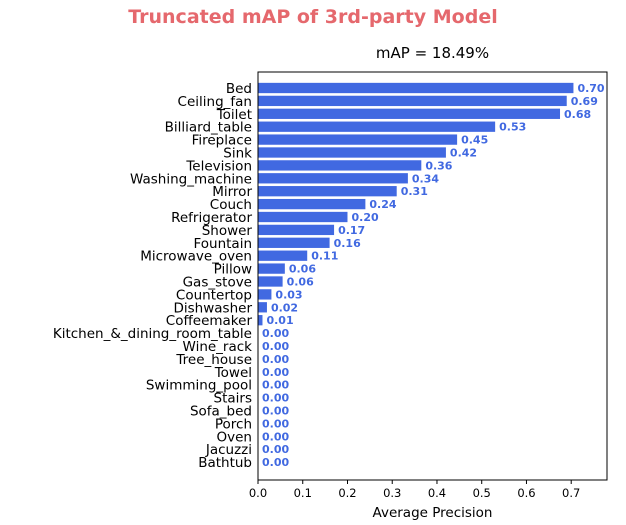  I want to click on banner-title: Truncated mAP of 3rd-party Model, so click(313, 17).